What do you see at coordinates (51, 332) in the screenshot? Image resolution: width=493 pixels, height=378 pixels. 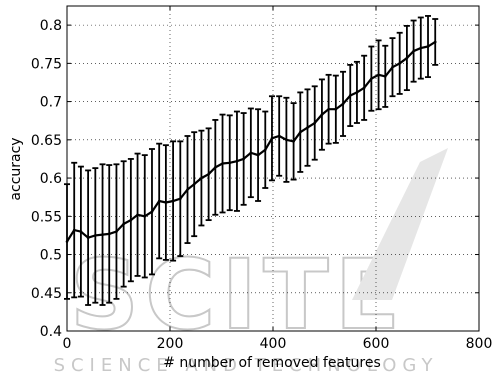 I see `y-tick-label: 0.4` at bounding box center [51, 332].